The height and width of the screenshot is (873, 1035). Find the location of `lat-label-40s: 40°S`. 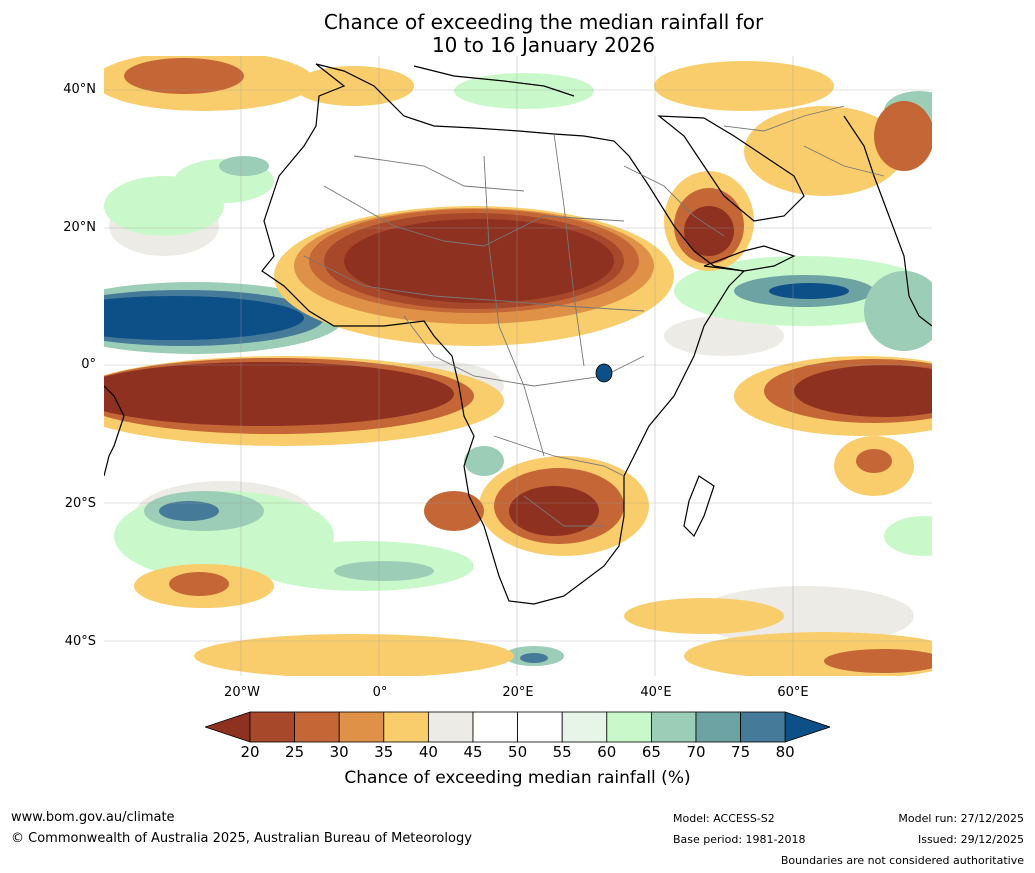

lat-label-40s: 40°S is located at coordinates (80, 641).